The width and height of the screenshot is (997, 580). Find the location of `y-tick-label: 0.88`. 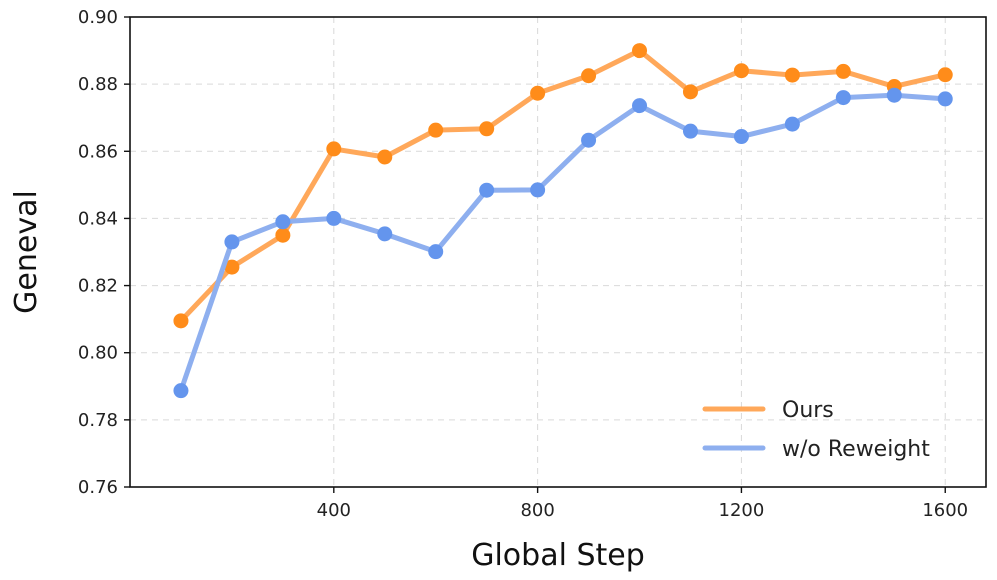

y-tick-label: 0.88 is located at coordinates (98, 84).